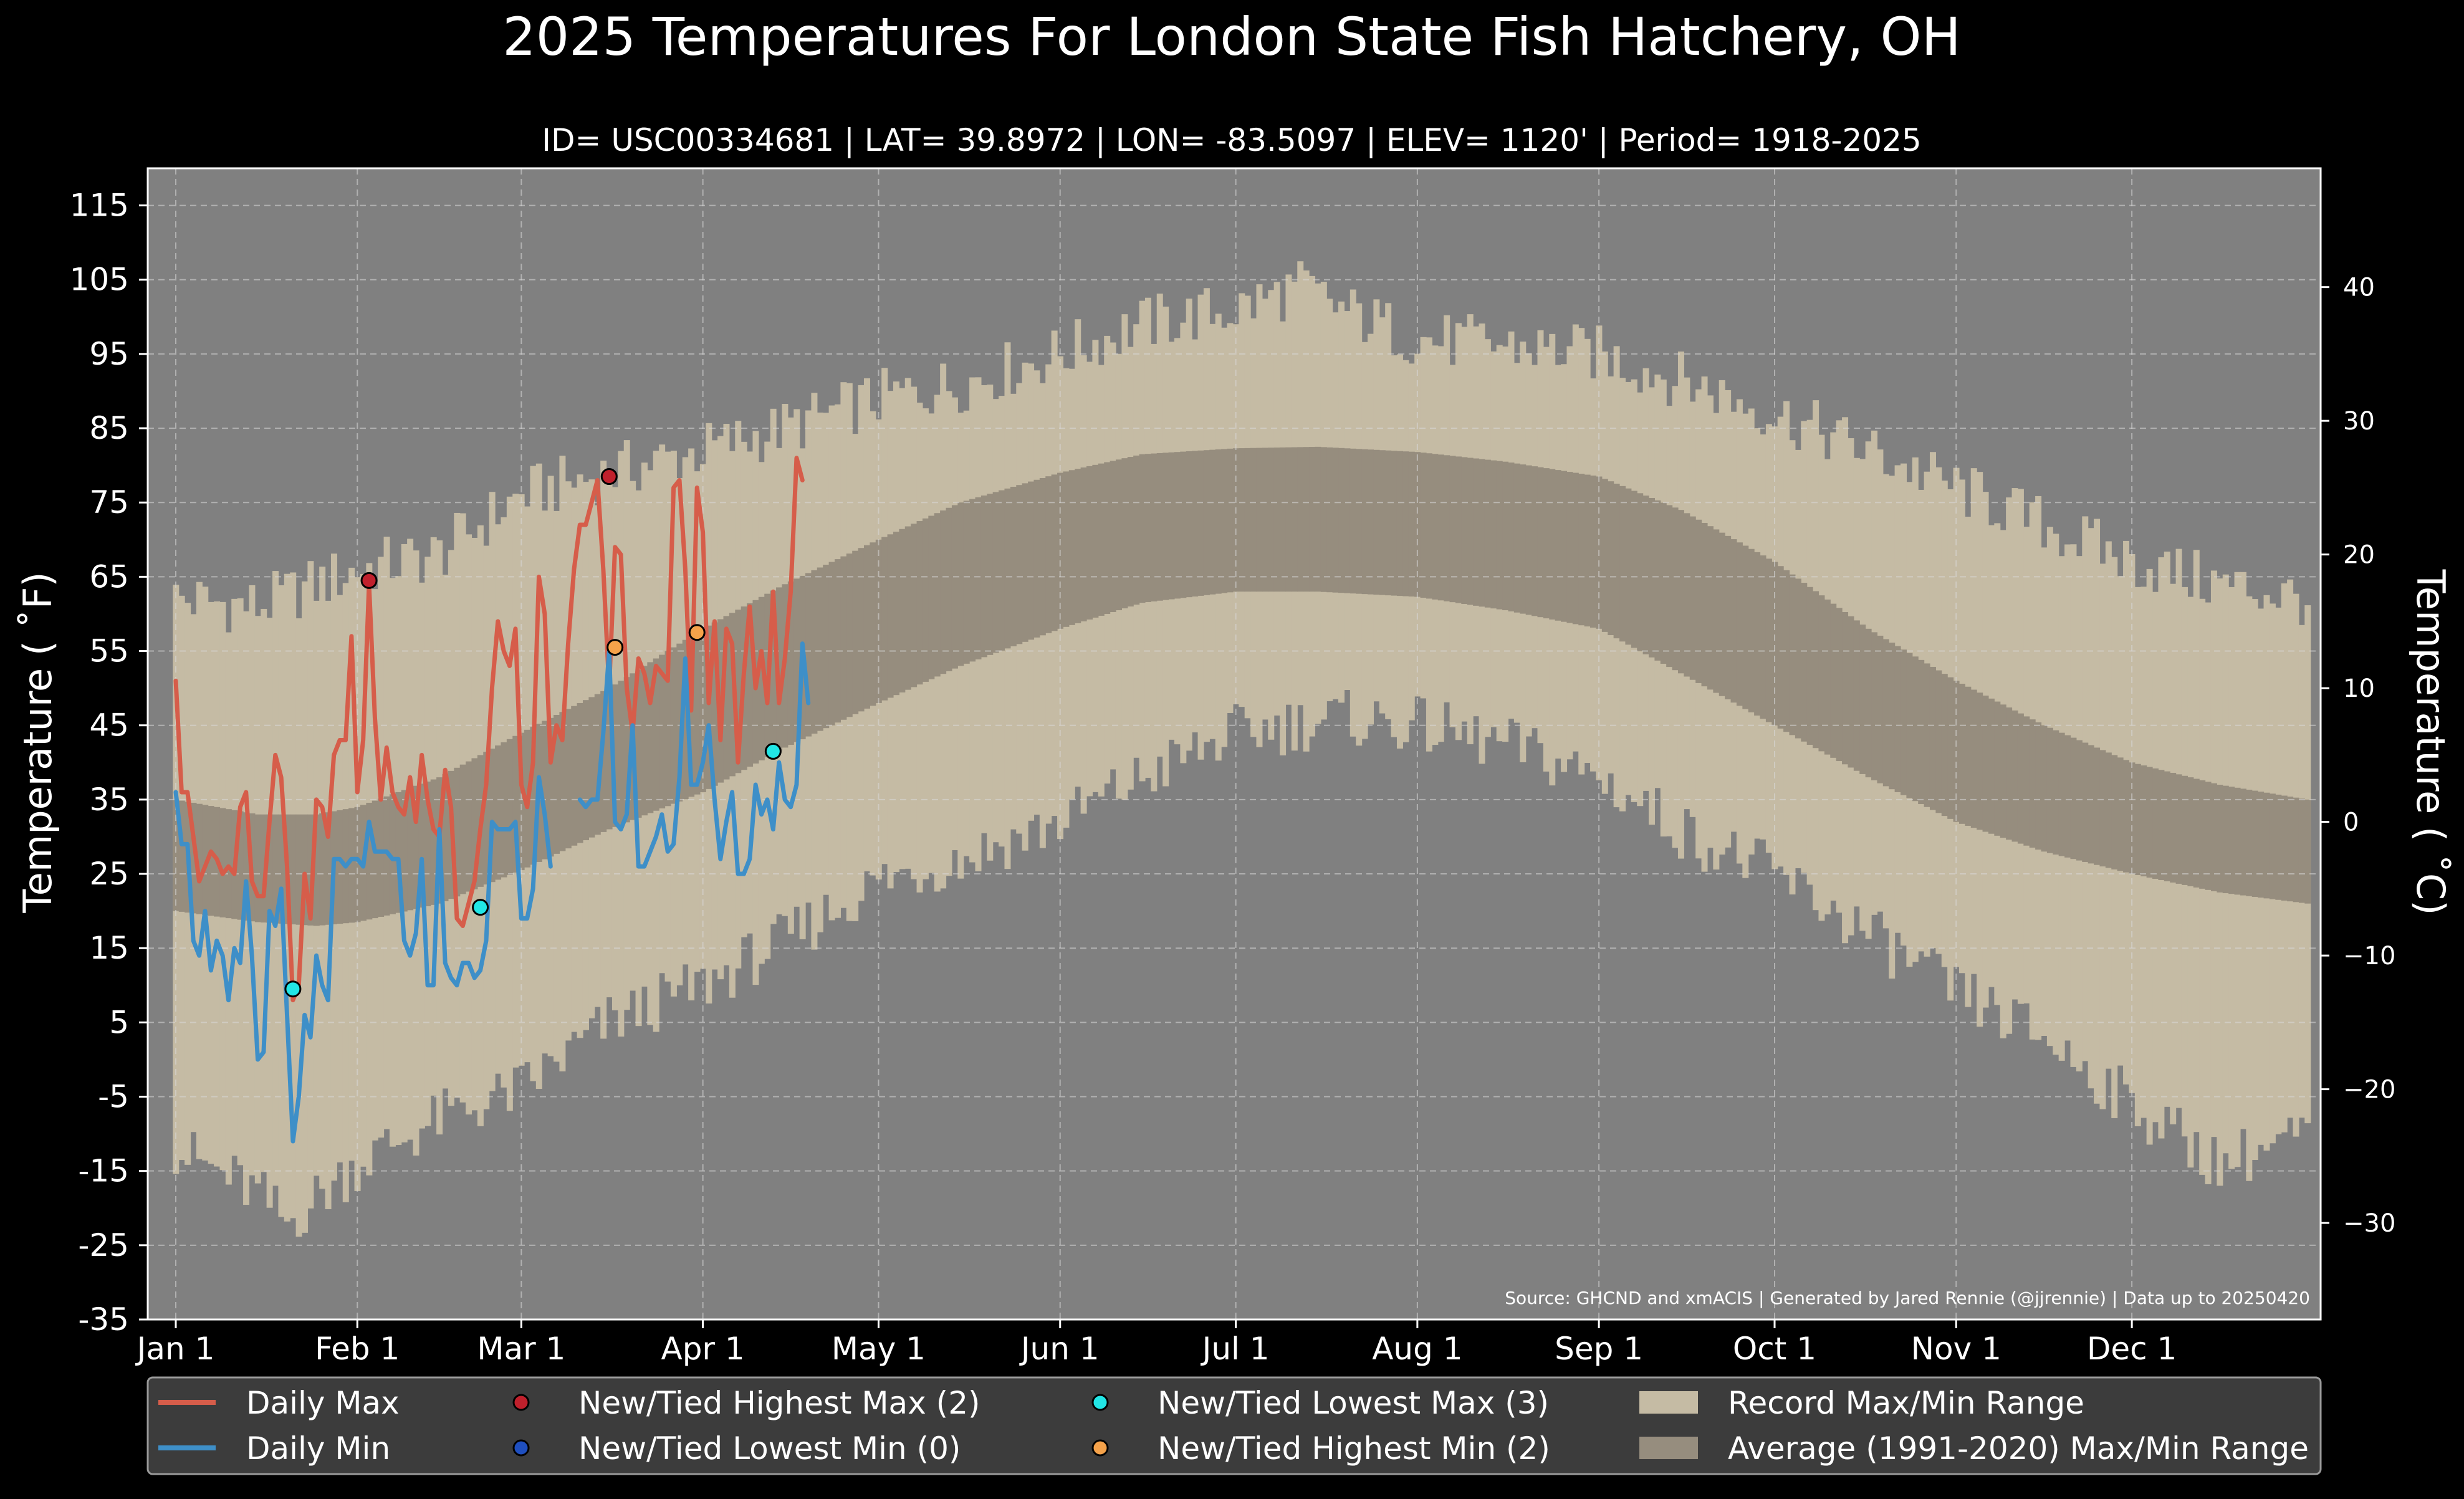  I want to click on x-tick-label: Jul 1, so click(1235, 1349).